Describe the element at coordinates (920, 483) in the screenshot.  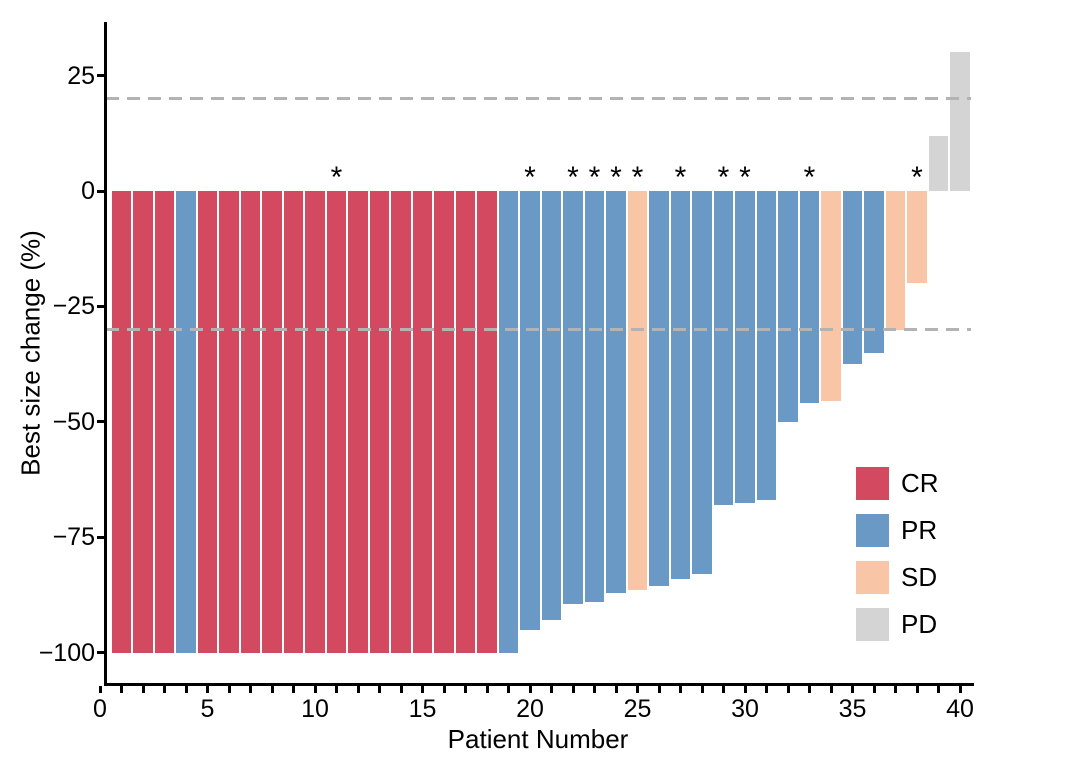
I see `legend-label-cr: CR` at that location.